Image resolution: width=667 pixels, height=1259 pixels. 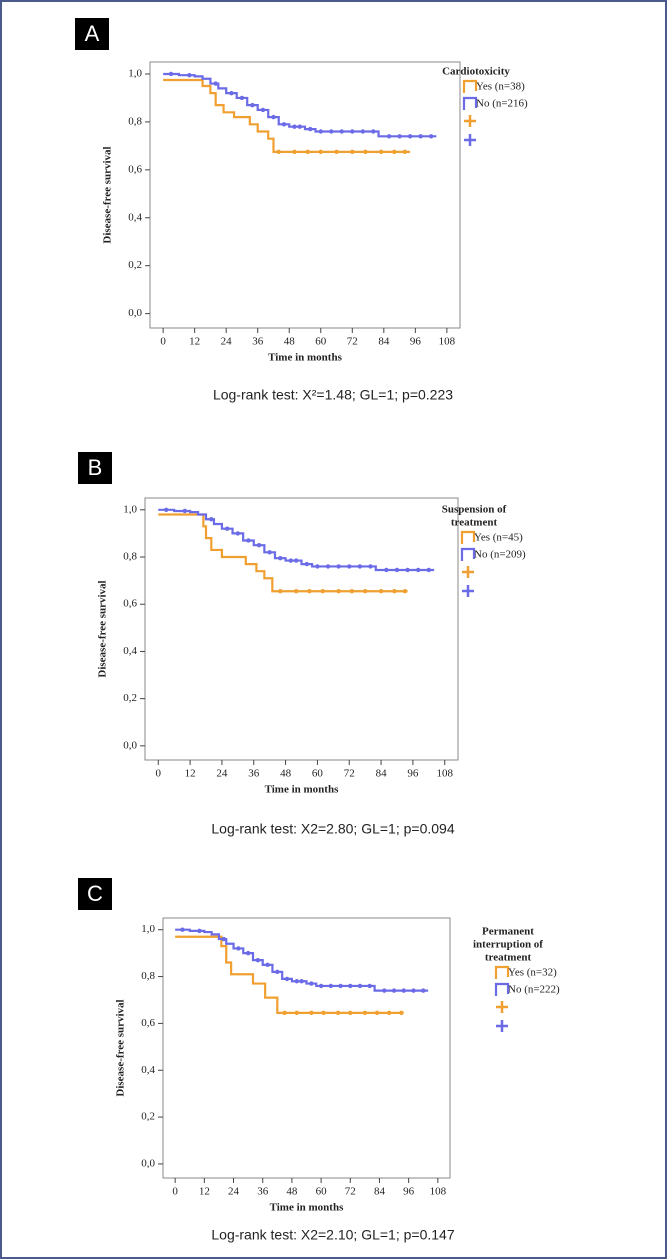 What do you see at coordinates (532, 973) in the screenshot?
I see `legend-label: Yes (n=32)` at bounding box center [532, 973].